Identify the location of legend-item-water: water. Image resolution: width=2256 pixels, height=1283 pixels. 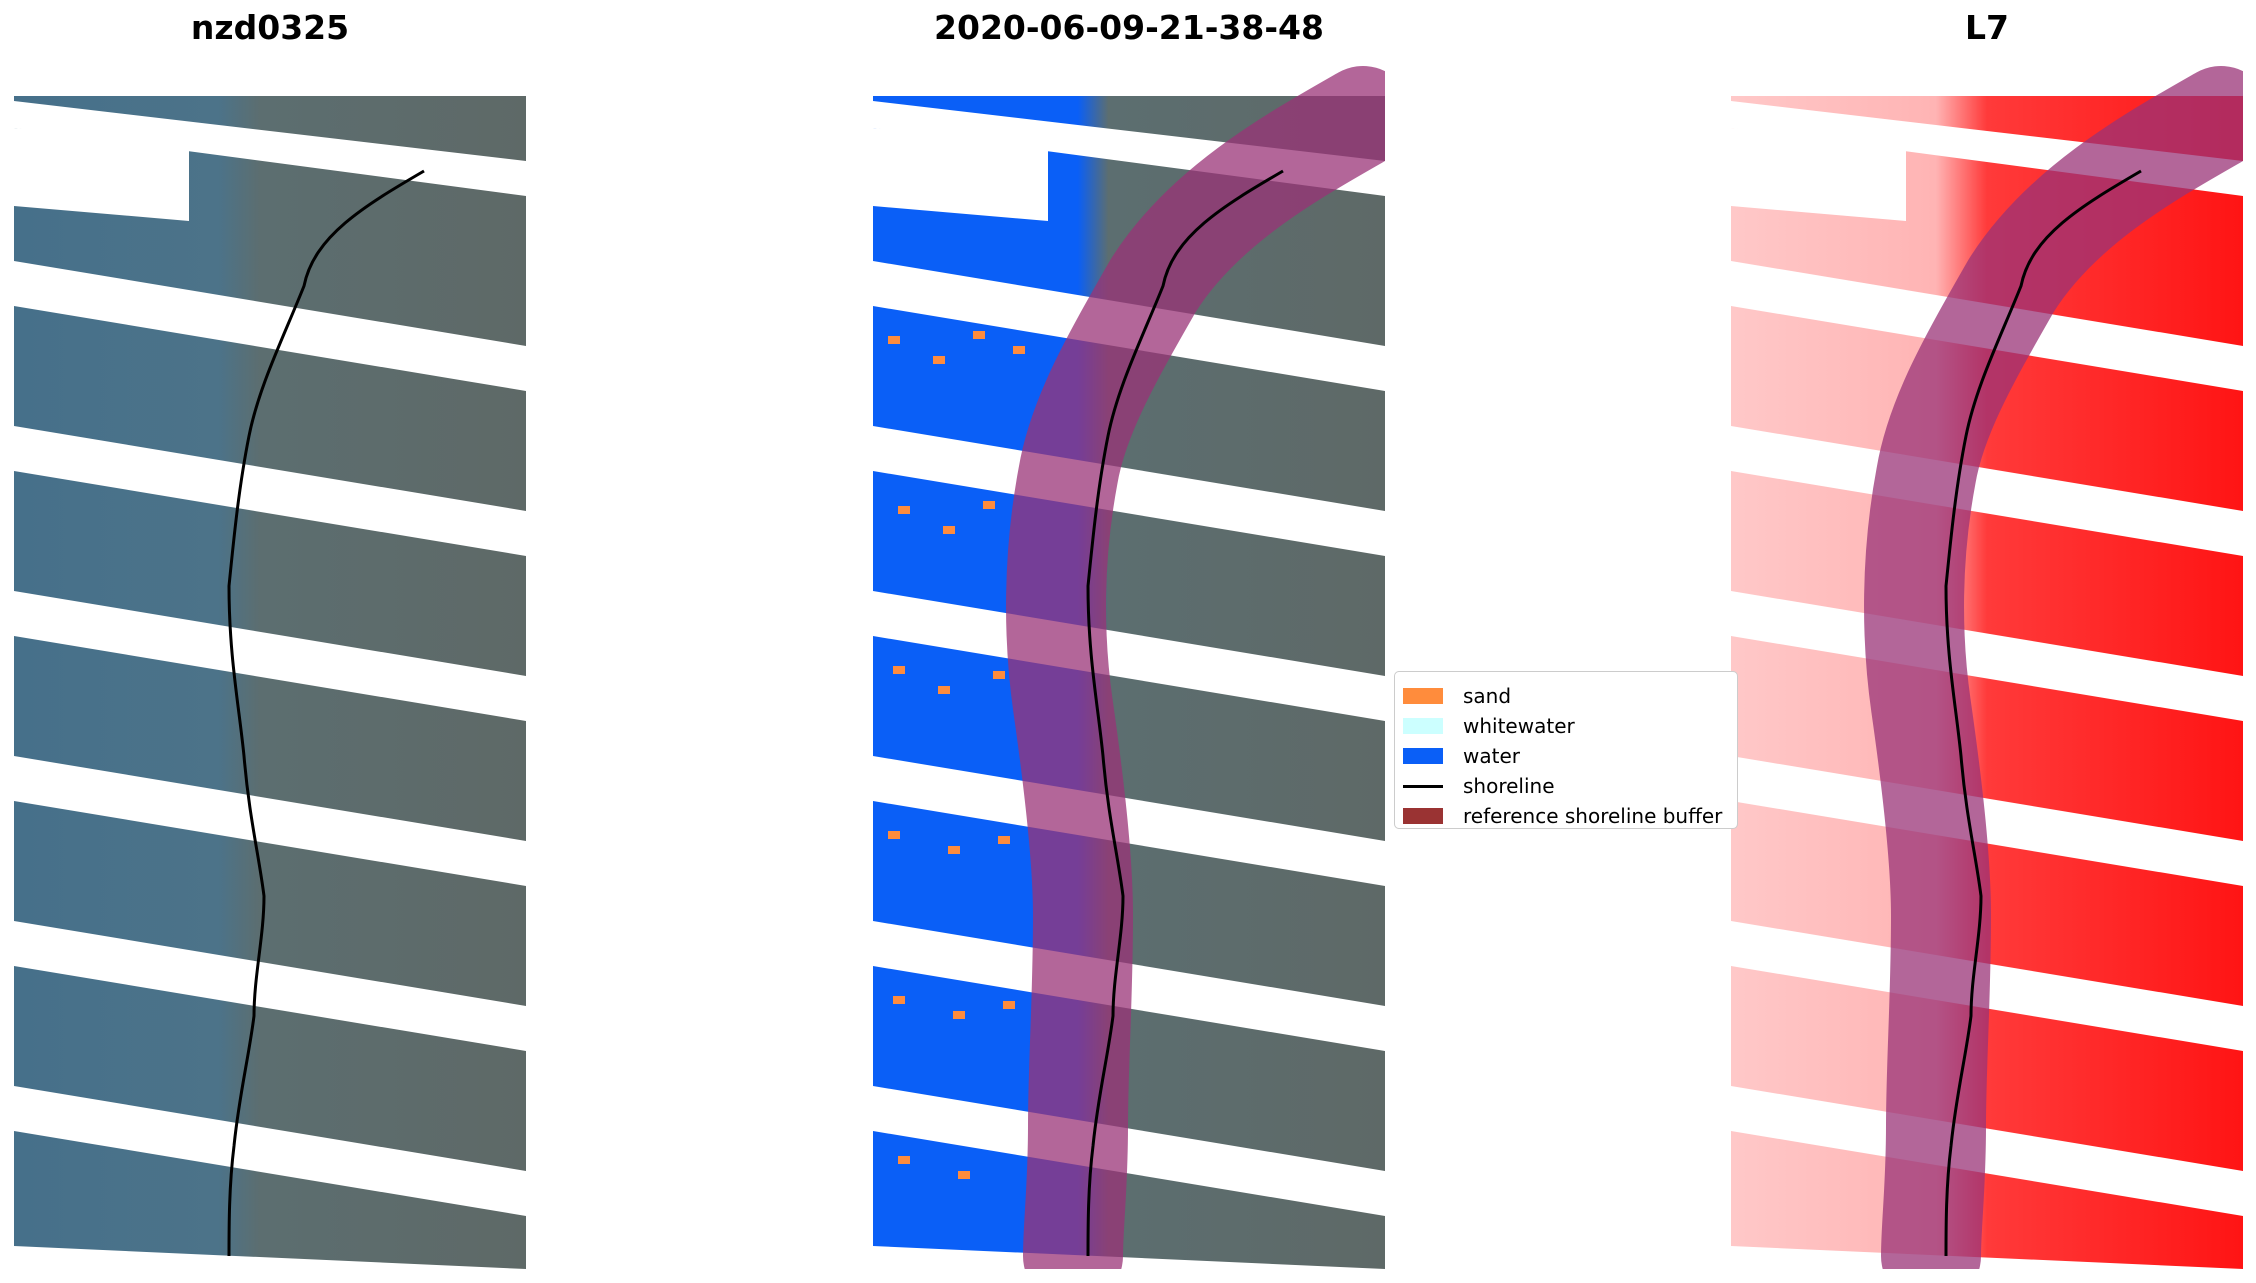
(1461, 756).